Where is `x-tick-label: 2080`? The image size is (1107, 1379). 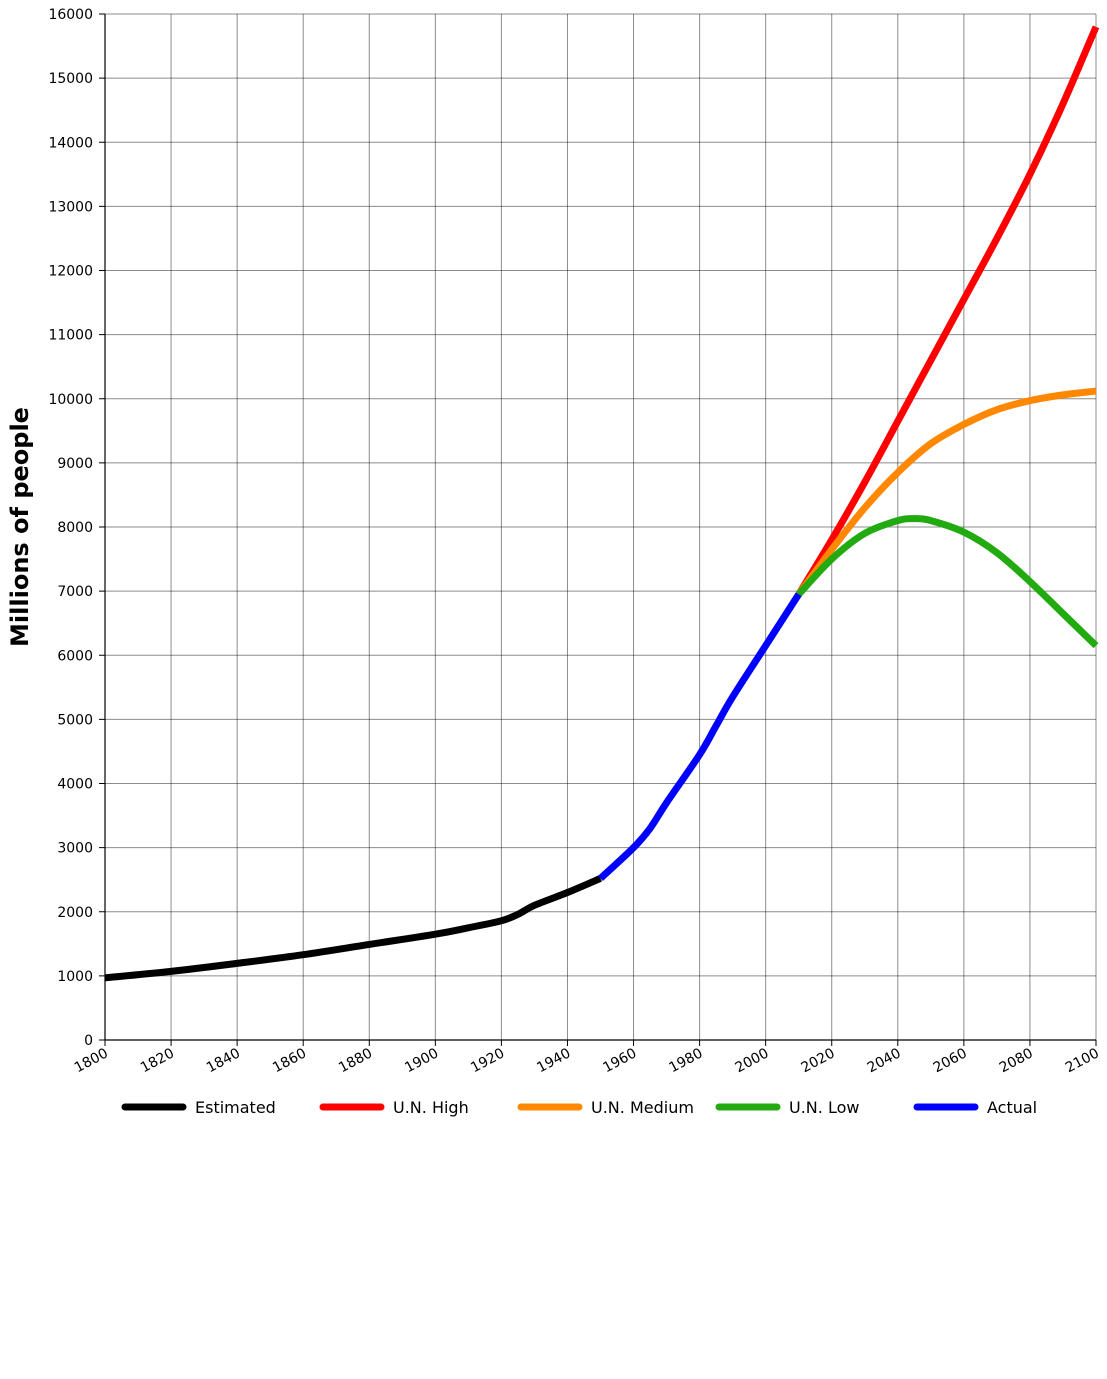
x-tick-label: 2080 is located at coordinates (1016, 1060).